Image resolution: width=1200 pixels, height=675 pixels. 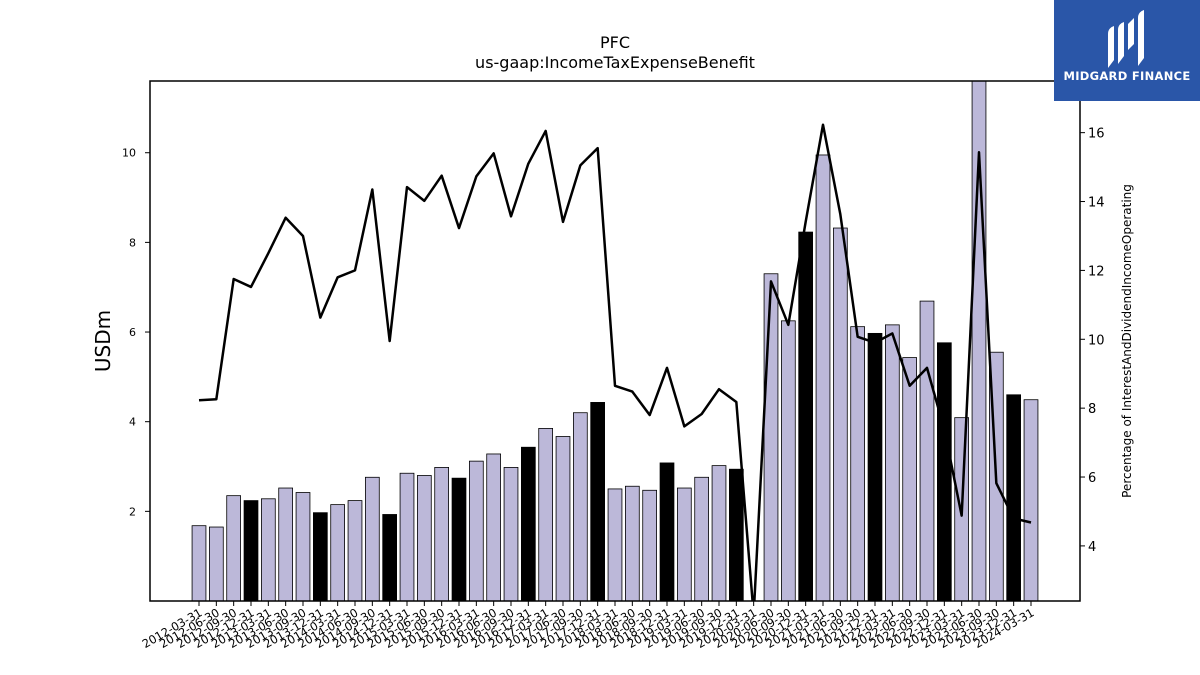 I want to click on y-tick-label: 4, so click(x=132, y=422).